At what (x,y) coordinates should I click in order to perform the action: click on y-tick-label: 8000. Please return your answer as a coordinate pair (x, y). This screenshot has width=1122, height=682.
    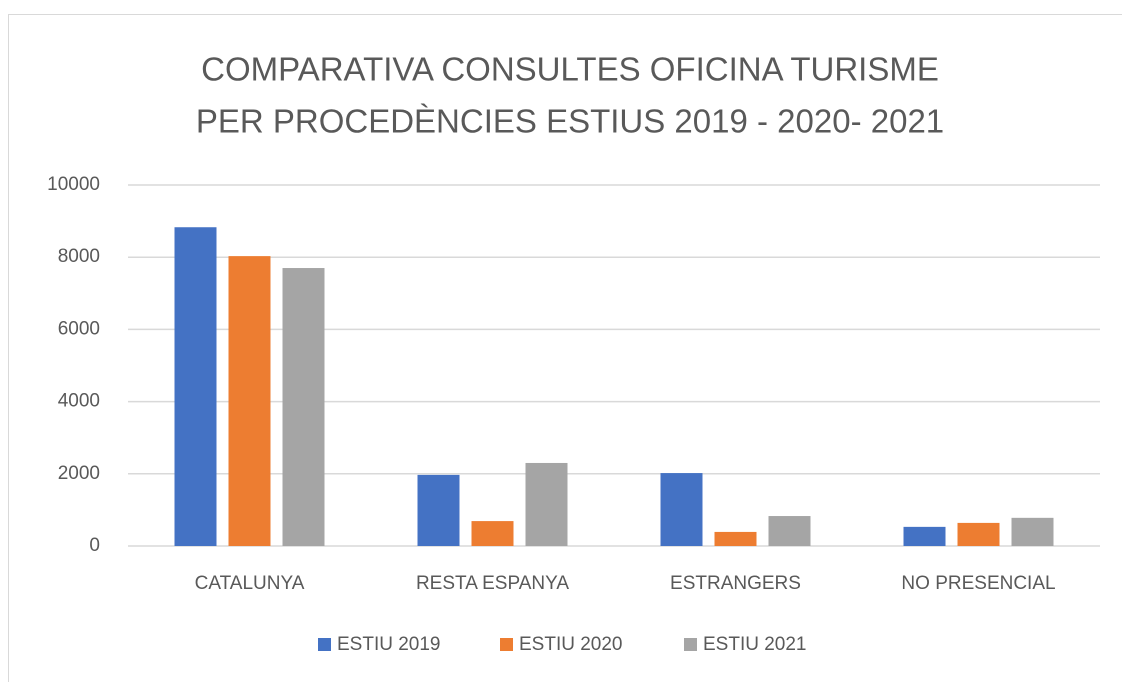
    Looking at the image, I should click on (79, 256).